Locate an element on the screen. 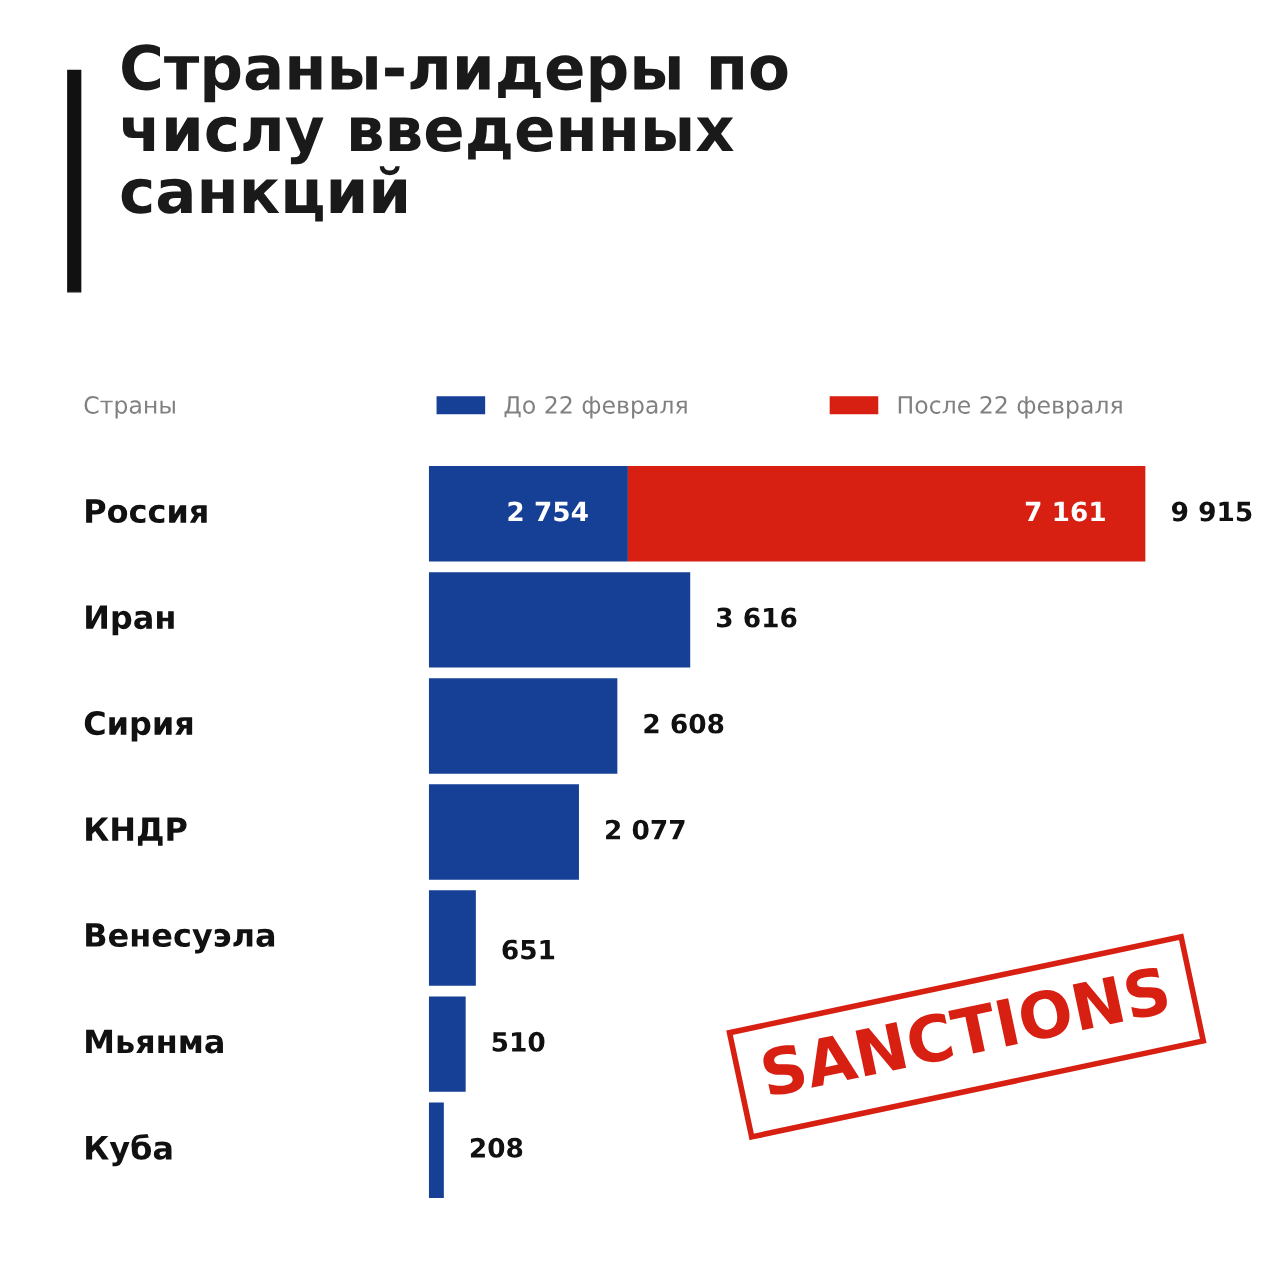 This screenshot has height=1280, width=1280. data-label: 510 is located at coordinates (518, 1041).